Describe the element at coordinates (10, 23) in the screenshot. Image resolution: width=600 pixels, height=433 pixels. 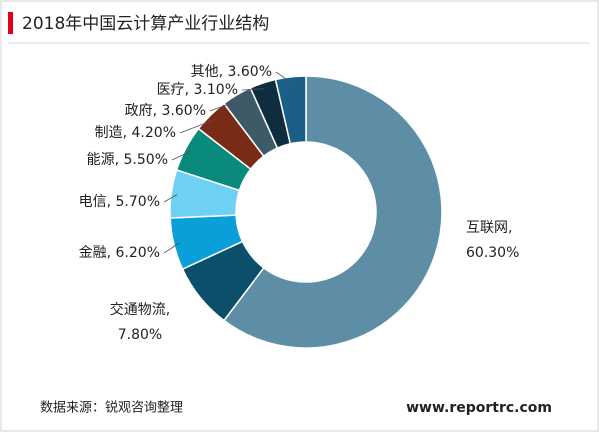
I see `title-marker` at that location.